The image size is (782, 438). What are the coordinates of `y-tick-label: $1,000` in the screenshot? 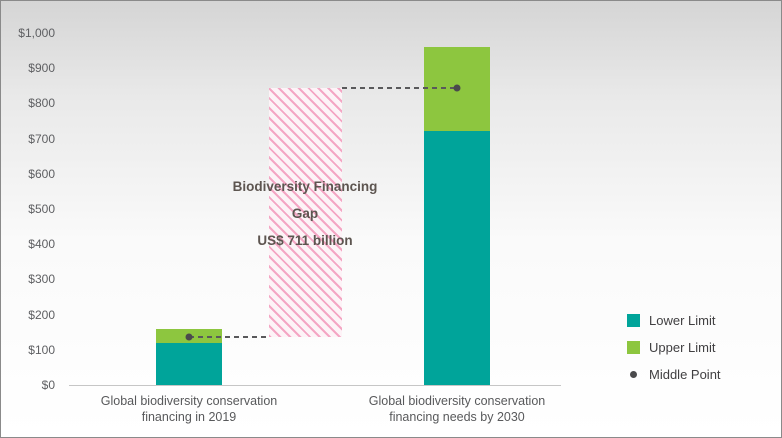 It's located at (36, 33).